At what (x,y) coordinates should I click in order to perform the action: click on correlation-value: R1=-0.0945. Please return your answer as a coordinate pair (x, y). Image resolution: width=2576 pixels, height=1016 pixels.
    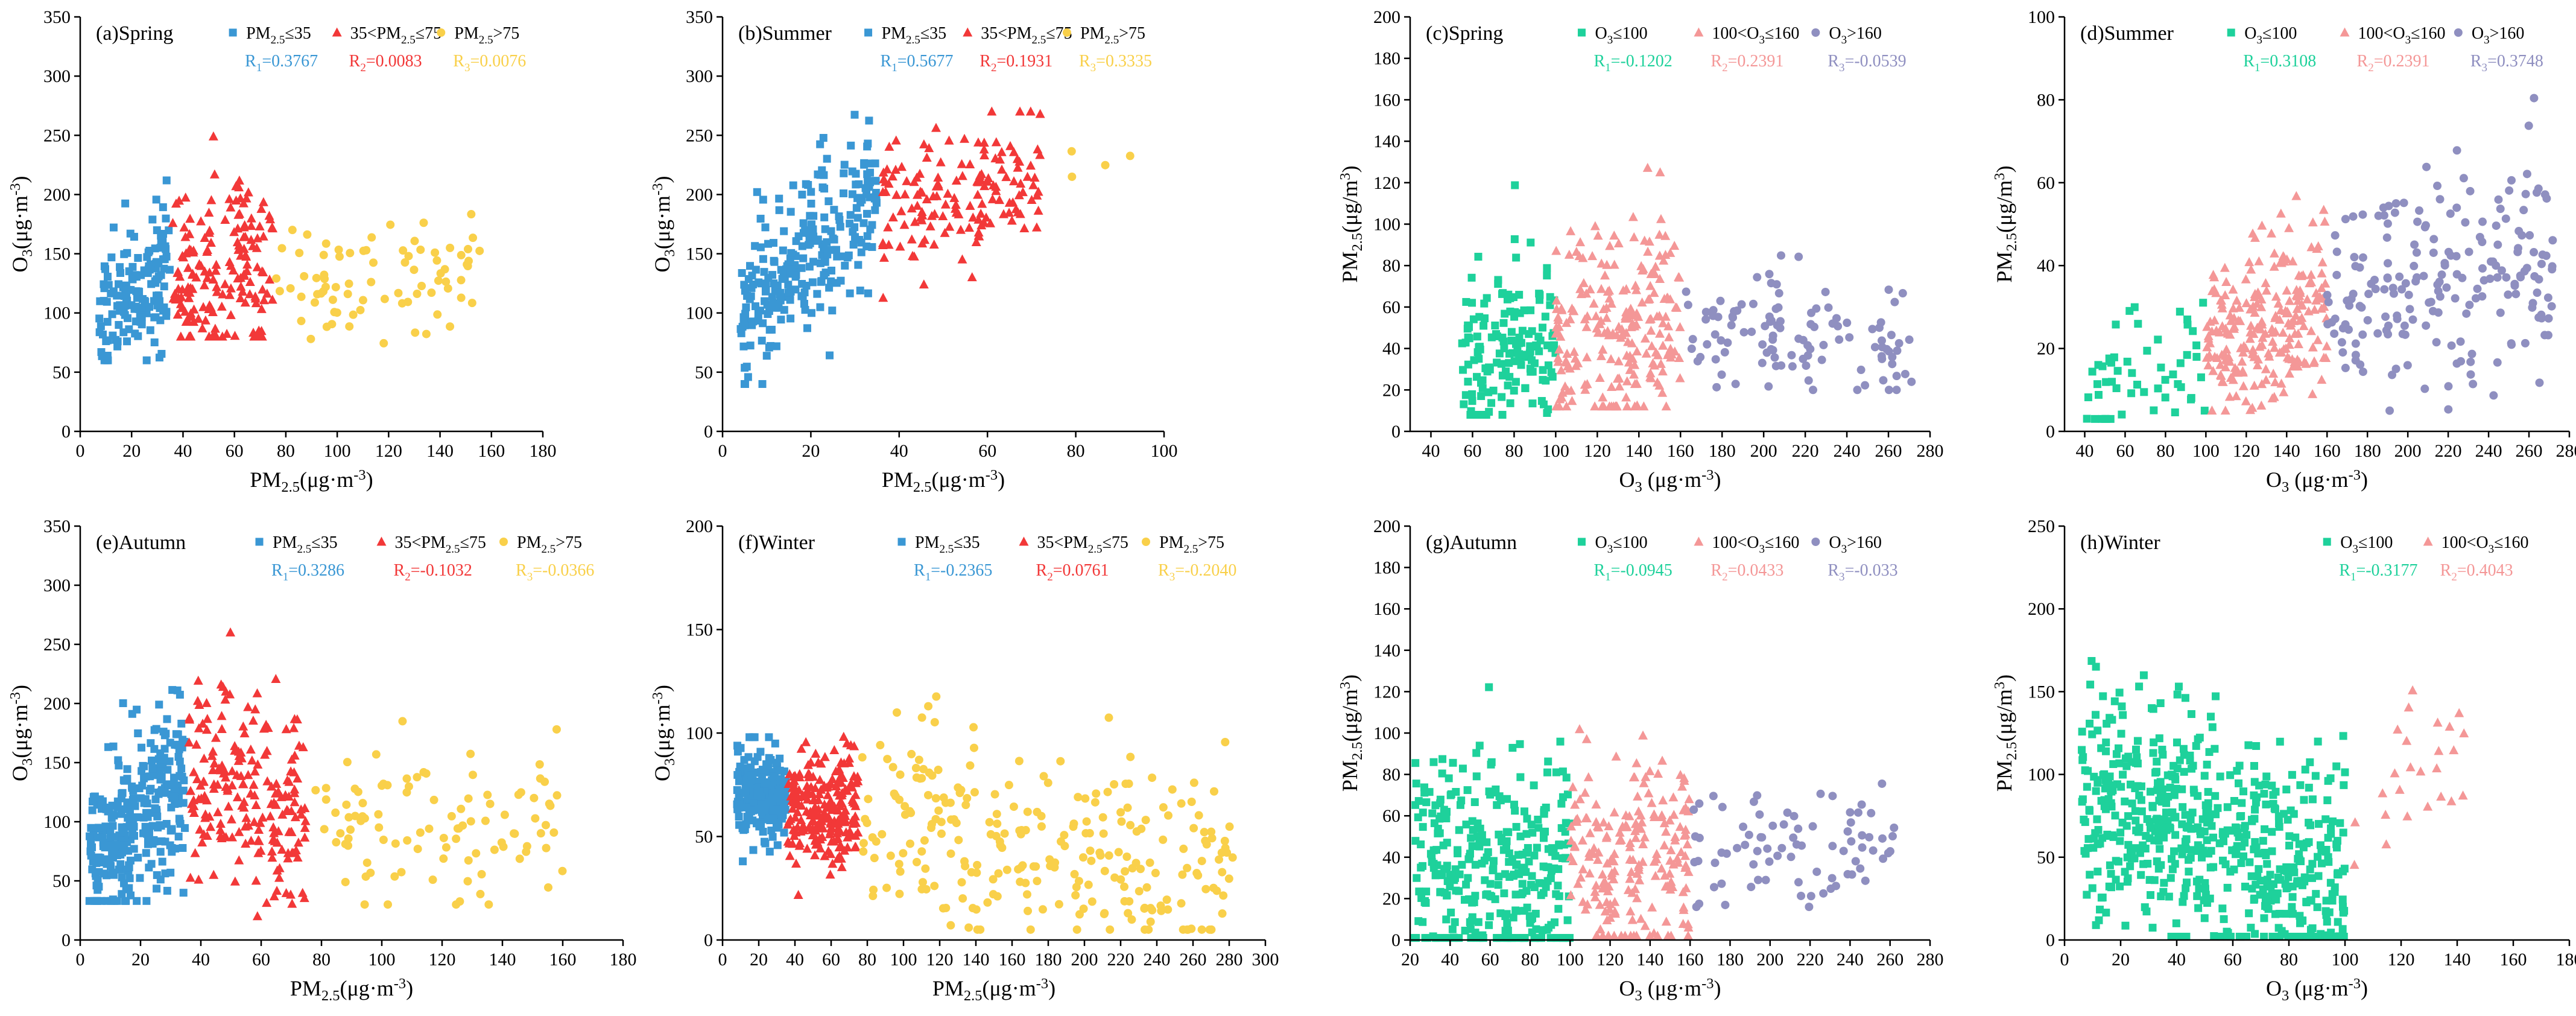
    Looking at the image, I should click on (1632, 572).